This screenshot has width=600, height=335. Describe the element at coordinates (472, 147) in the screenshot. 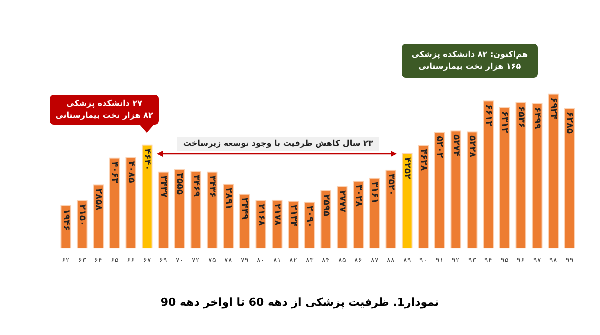

I see `data-label: ۵۲۲۸` at that location.